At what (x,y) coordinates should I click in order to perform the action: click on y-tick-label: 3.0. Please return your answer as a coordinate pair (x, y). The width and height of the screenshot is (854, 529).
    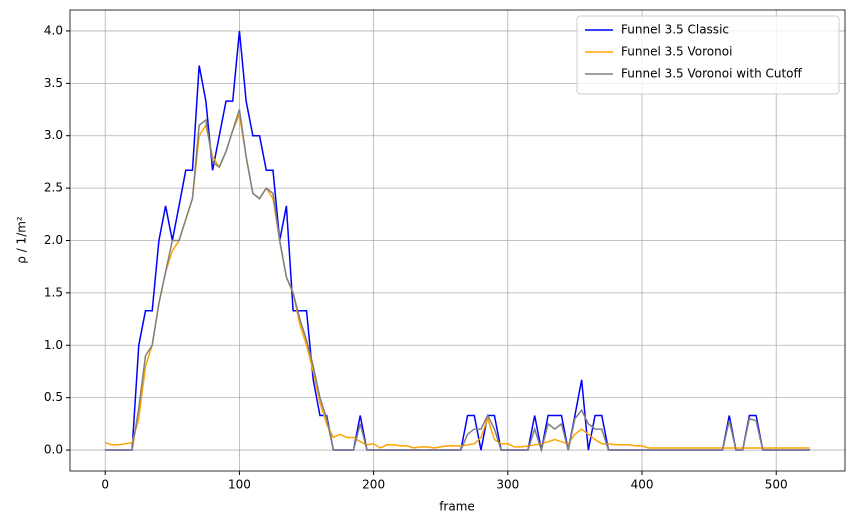
    Looking at the image, I should click on (53, 135).